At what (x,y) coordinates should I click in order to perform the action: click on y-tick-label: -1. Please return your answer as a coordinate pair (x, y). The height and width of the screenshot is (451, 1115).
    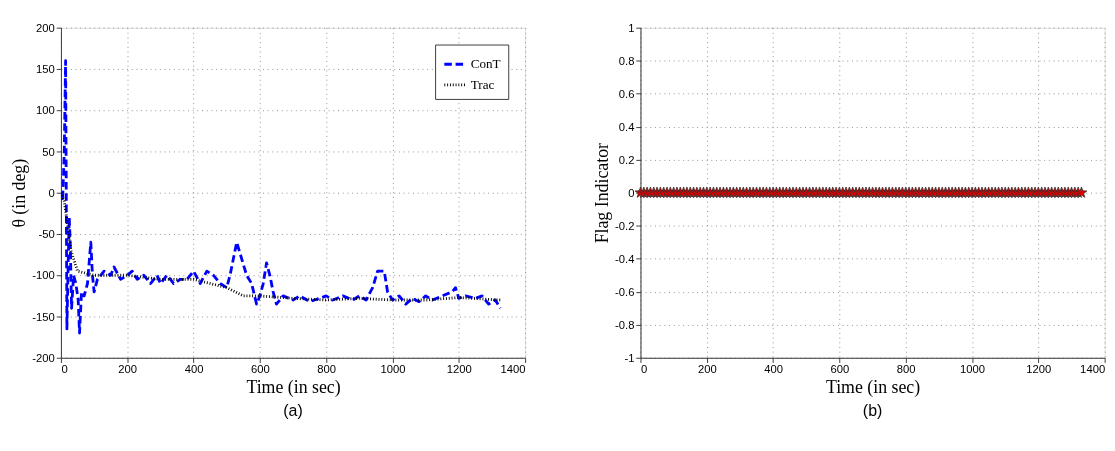
    Looking at the image, I should click on (629, 358).